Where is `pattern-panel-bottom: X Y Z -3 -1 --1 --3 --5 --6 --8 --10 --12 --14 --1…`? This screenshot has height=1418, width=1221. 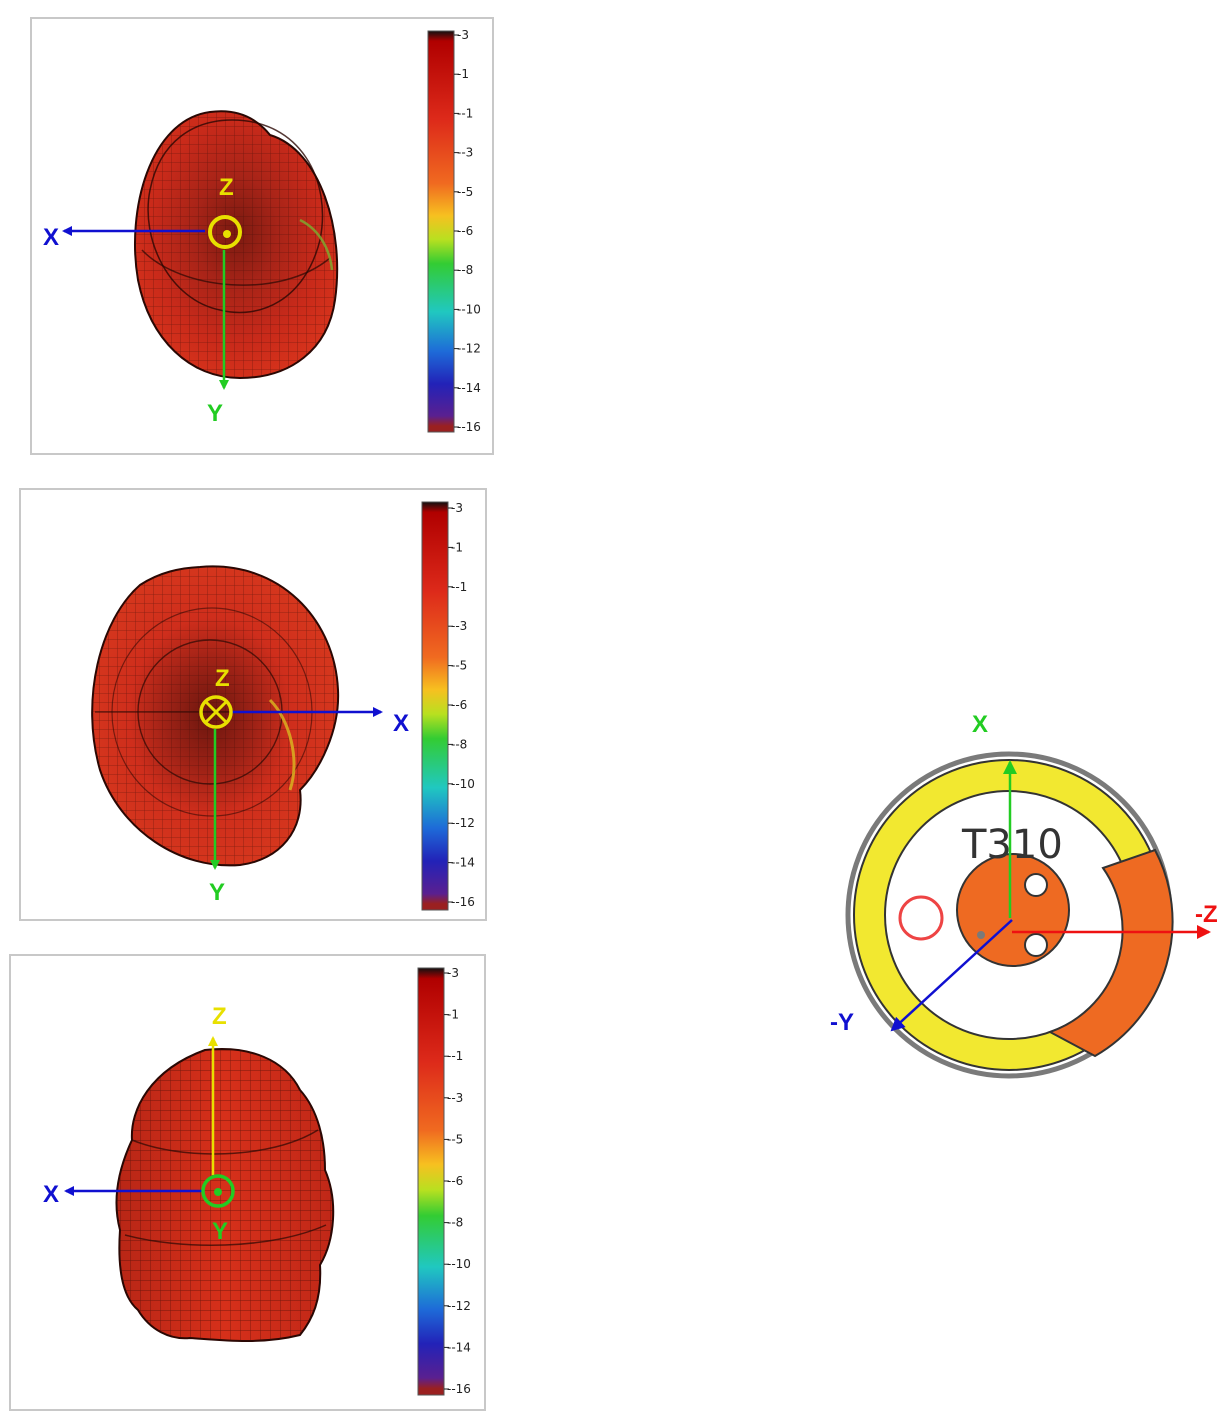
pattern-panel-bottom: X Y Z -3 -1 --1 --3 --5 --6 --8 --10 --12 --14 --1… is located at coordinates (247, 1182).